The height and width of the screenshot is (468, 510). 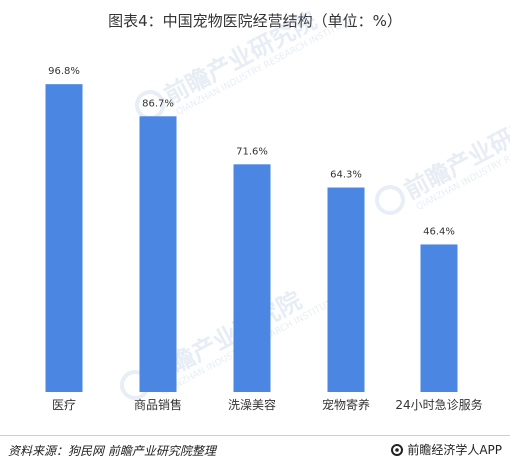 What do you see at coordinates (64, 71) in the screenshot?
I see `data-label-0: 96.8%` at bounding box center [64, 71].